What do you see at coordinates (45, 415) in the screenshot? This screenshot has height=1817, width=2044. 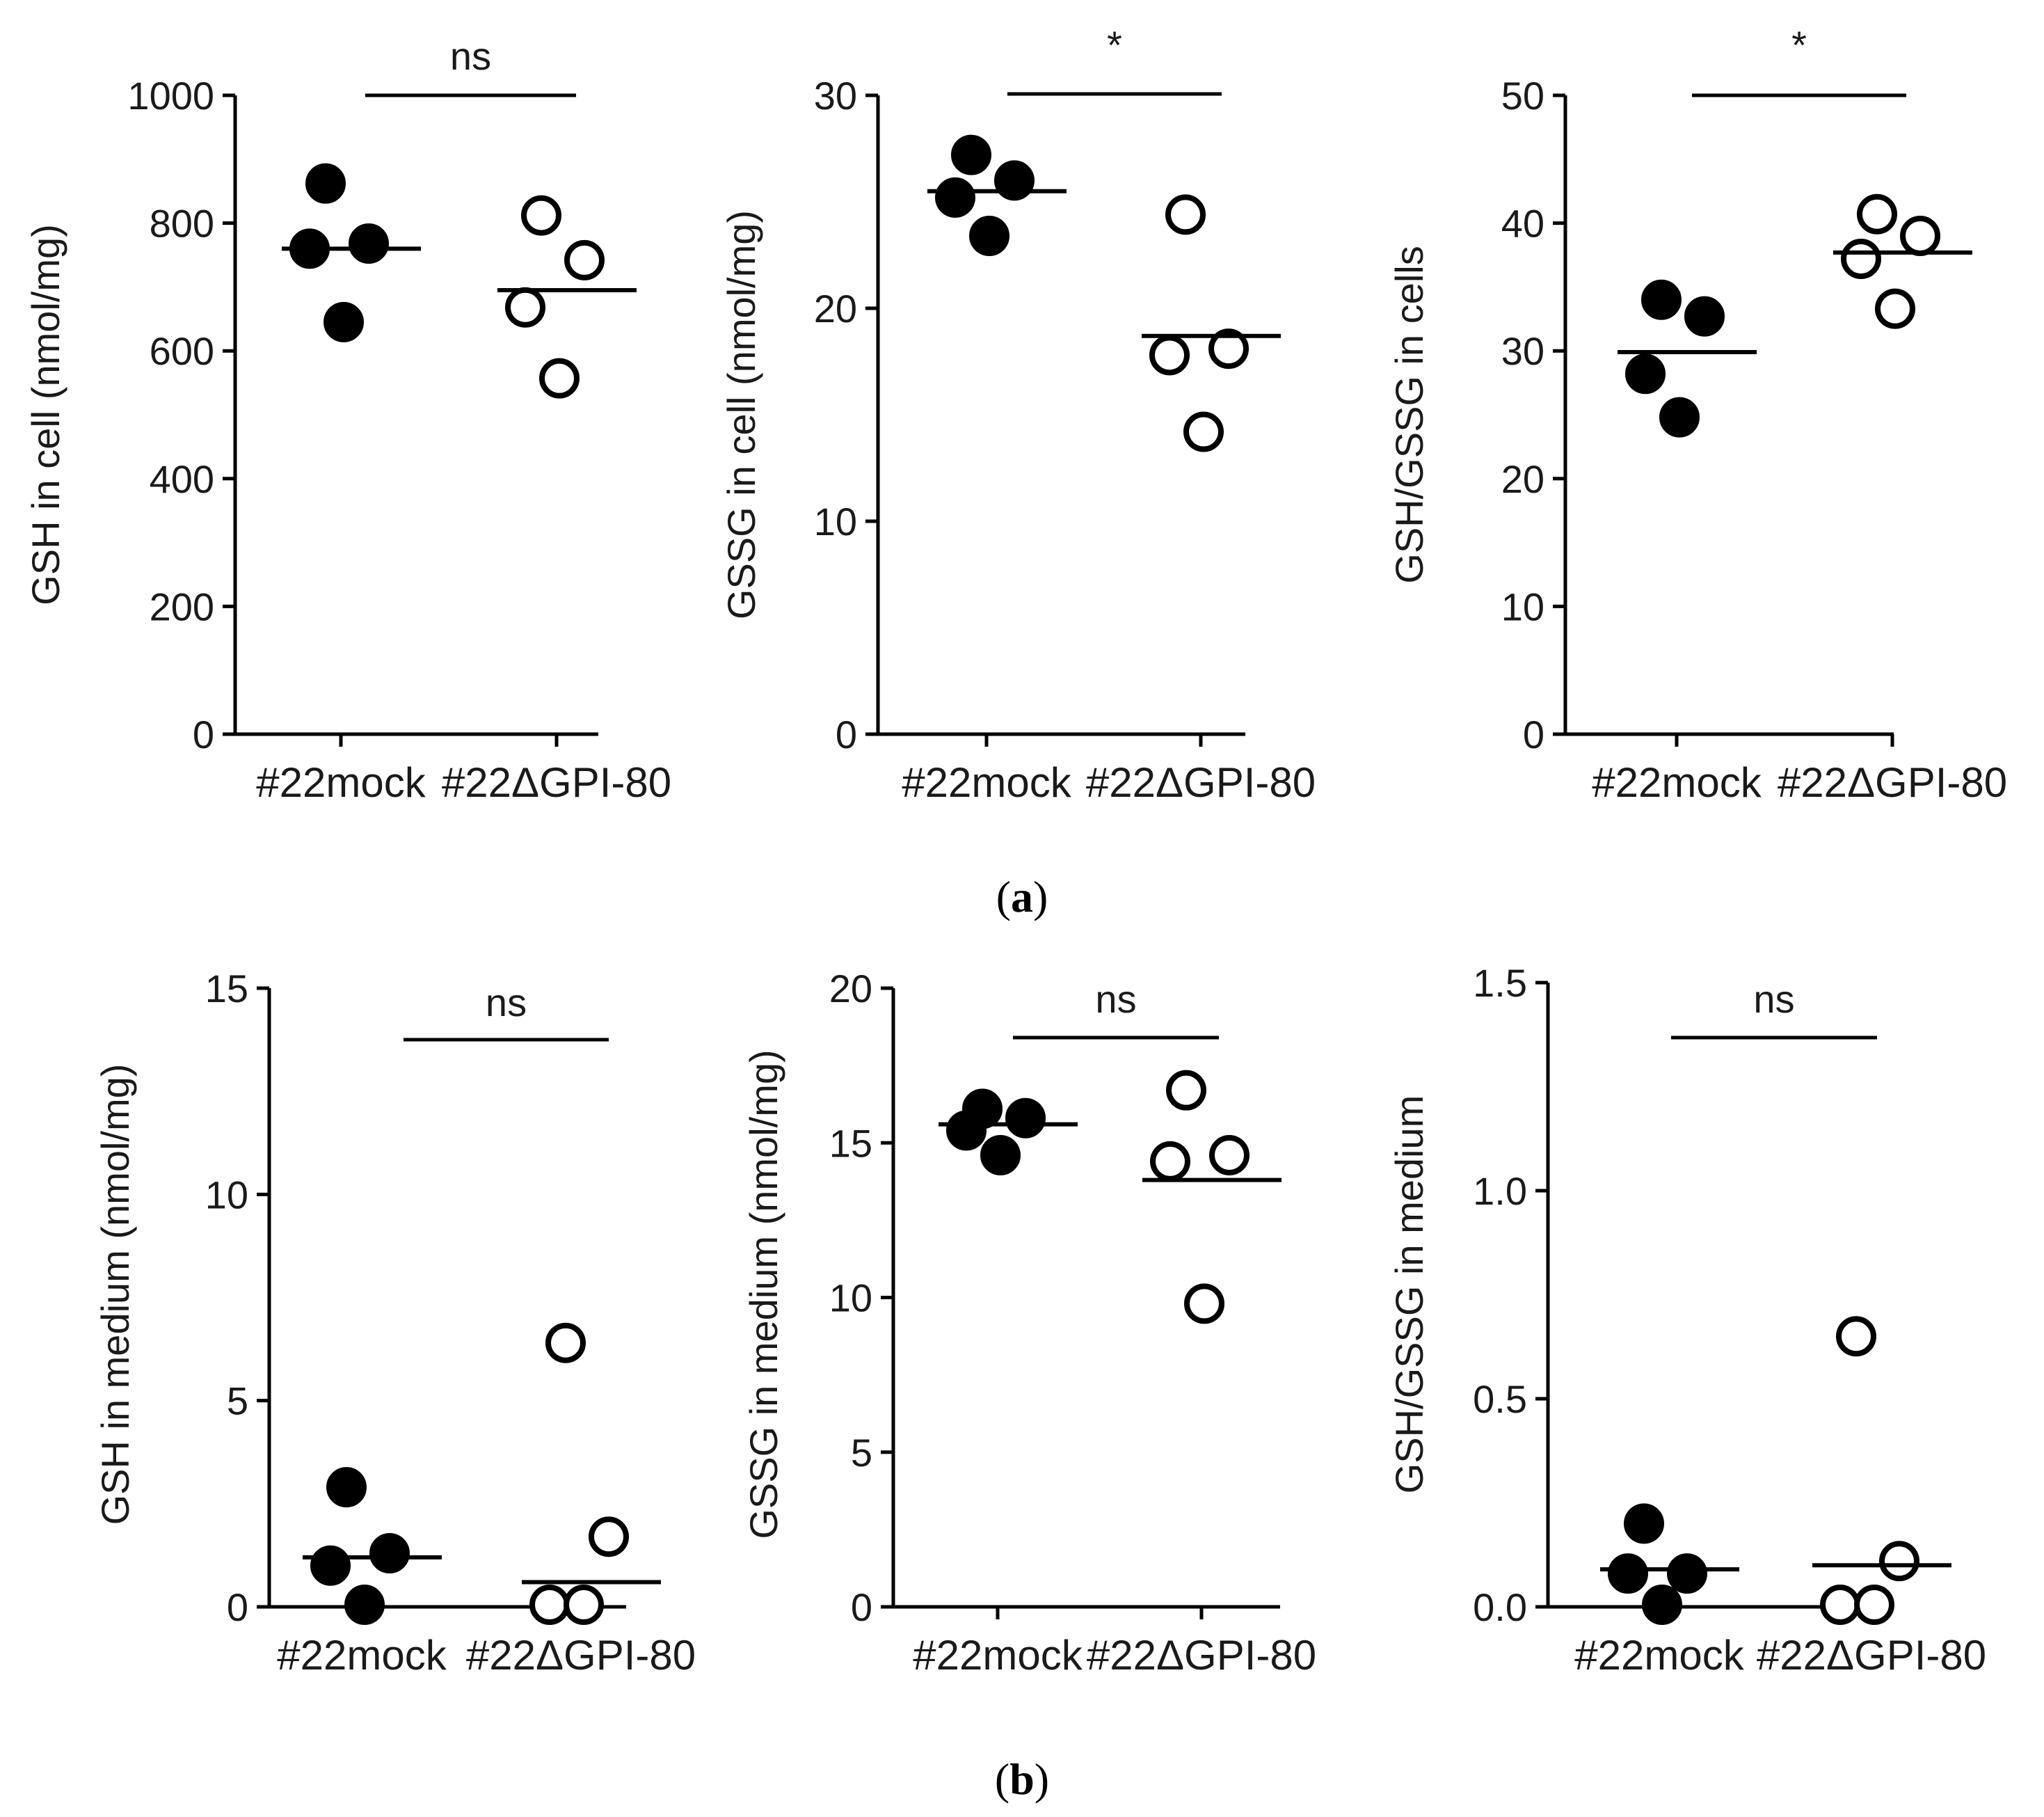 I see `y-axis-label: GSH in cell (nmol/mg)` at bounding box center [45, 415].